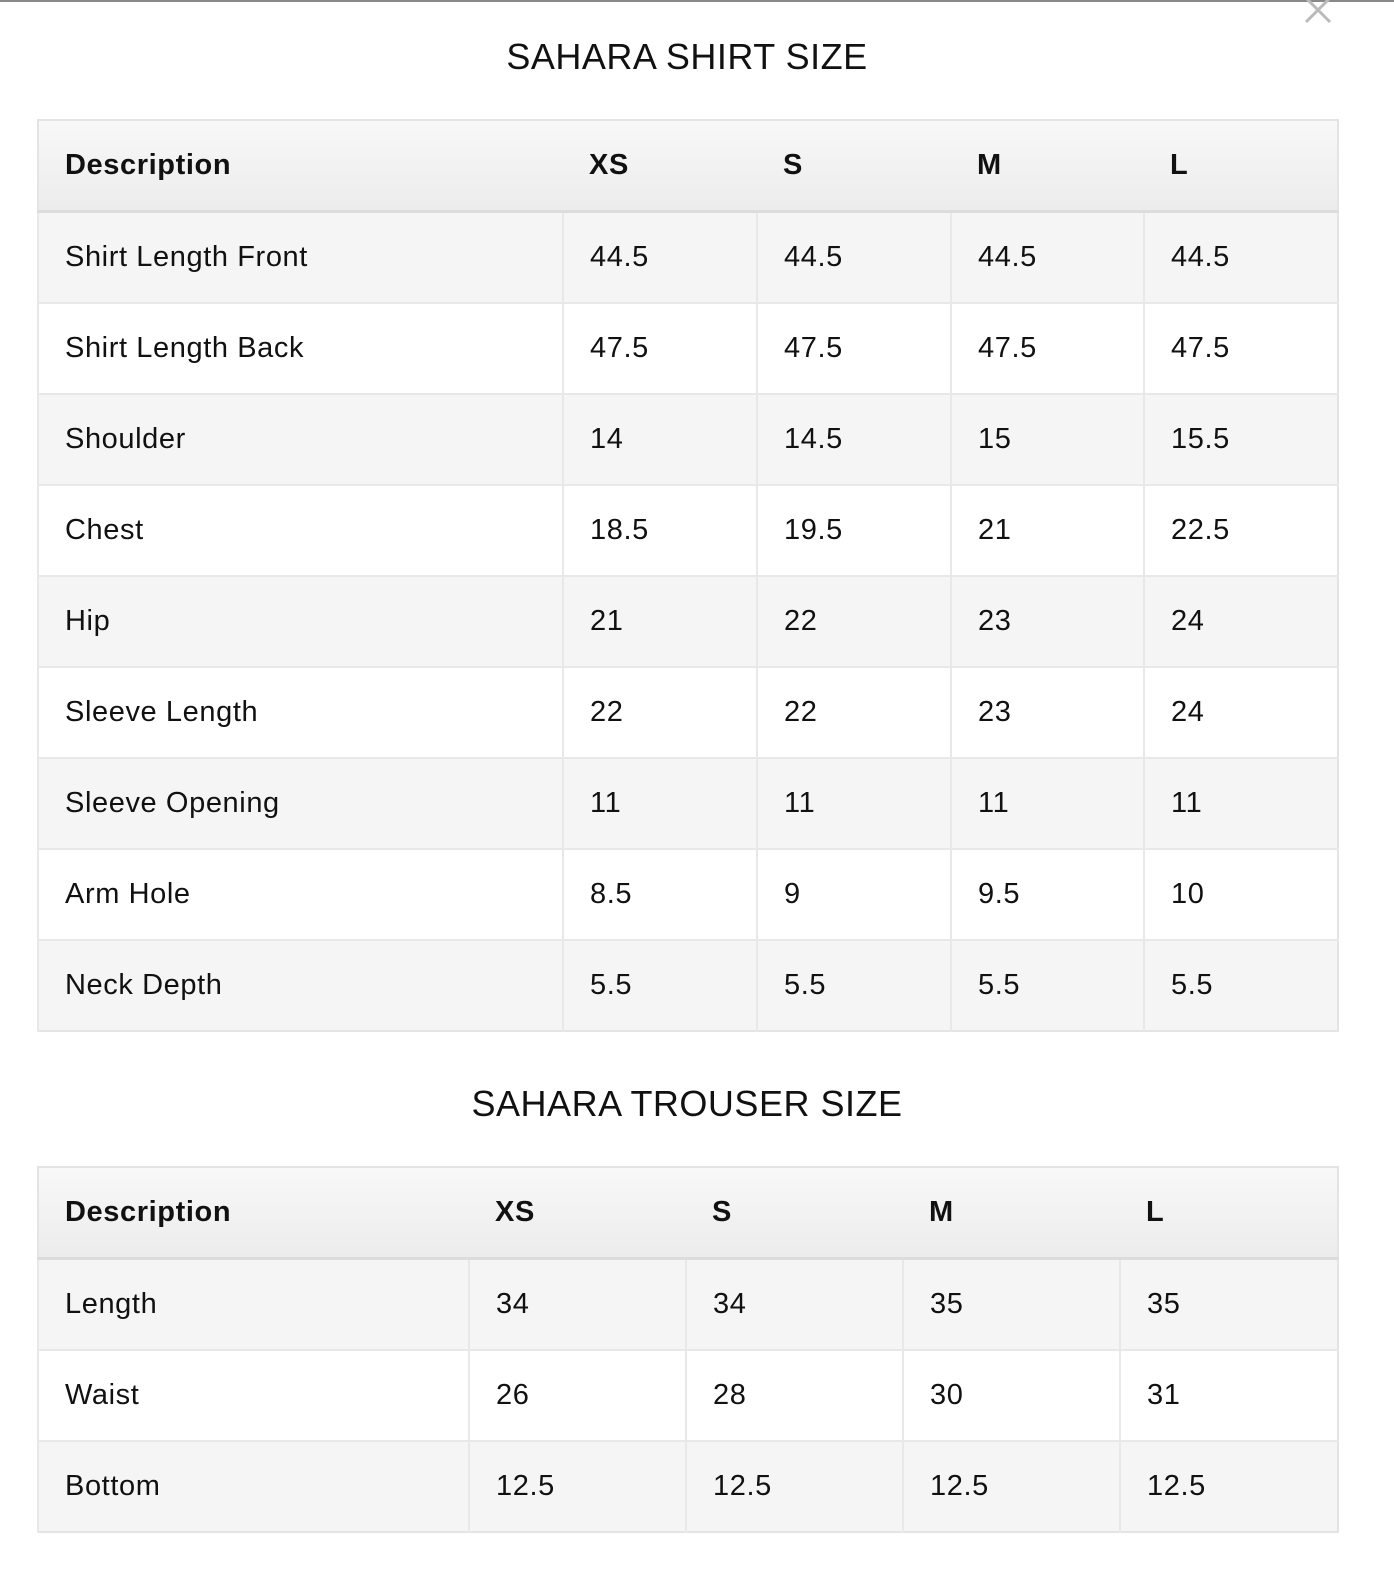  I want to click on close-icon, so click(1318, 12).